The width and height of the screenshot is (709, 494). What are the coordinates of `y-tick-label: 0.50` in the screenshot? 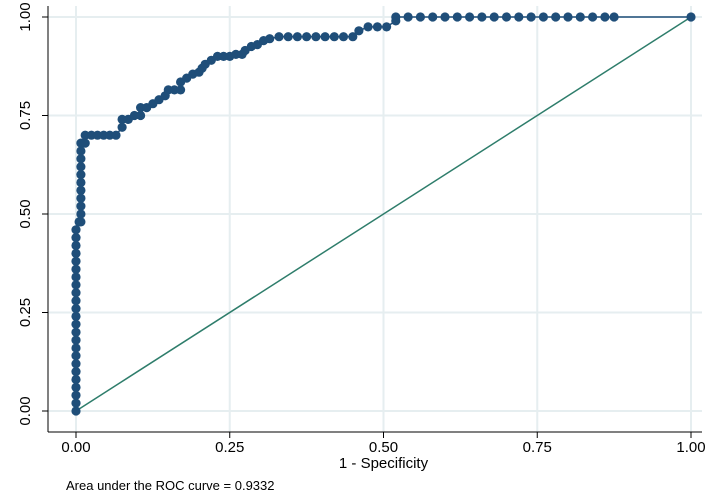 It's located at (25, 213).